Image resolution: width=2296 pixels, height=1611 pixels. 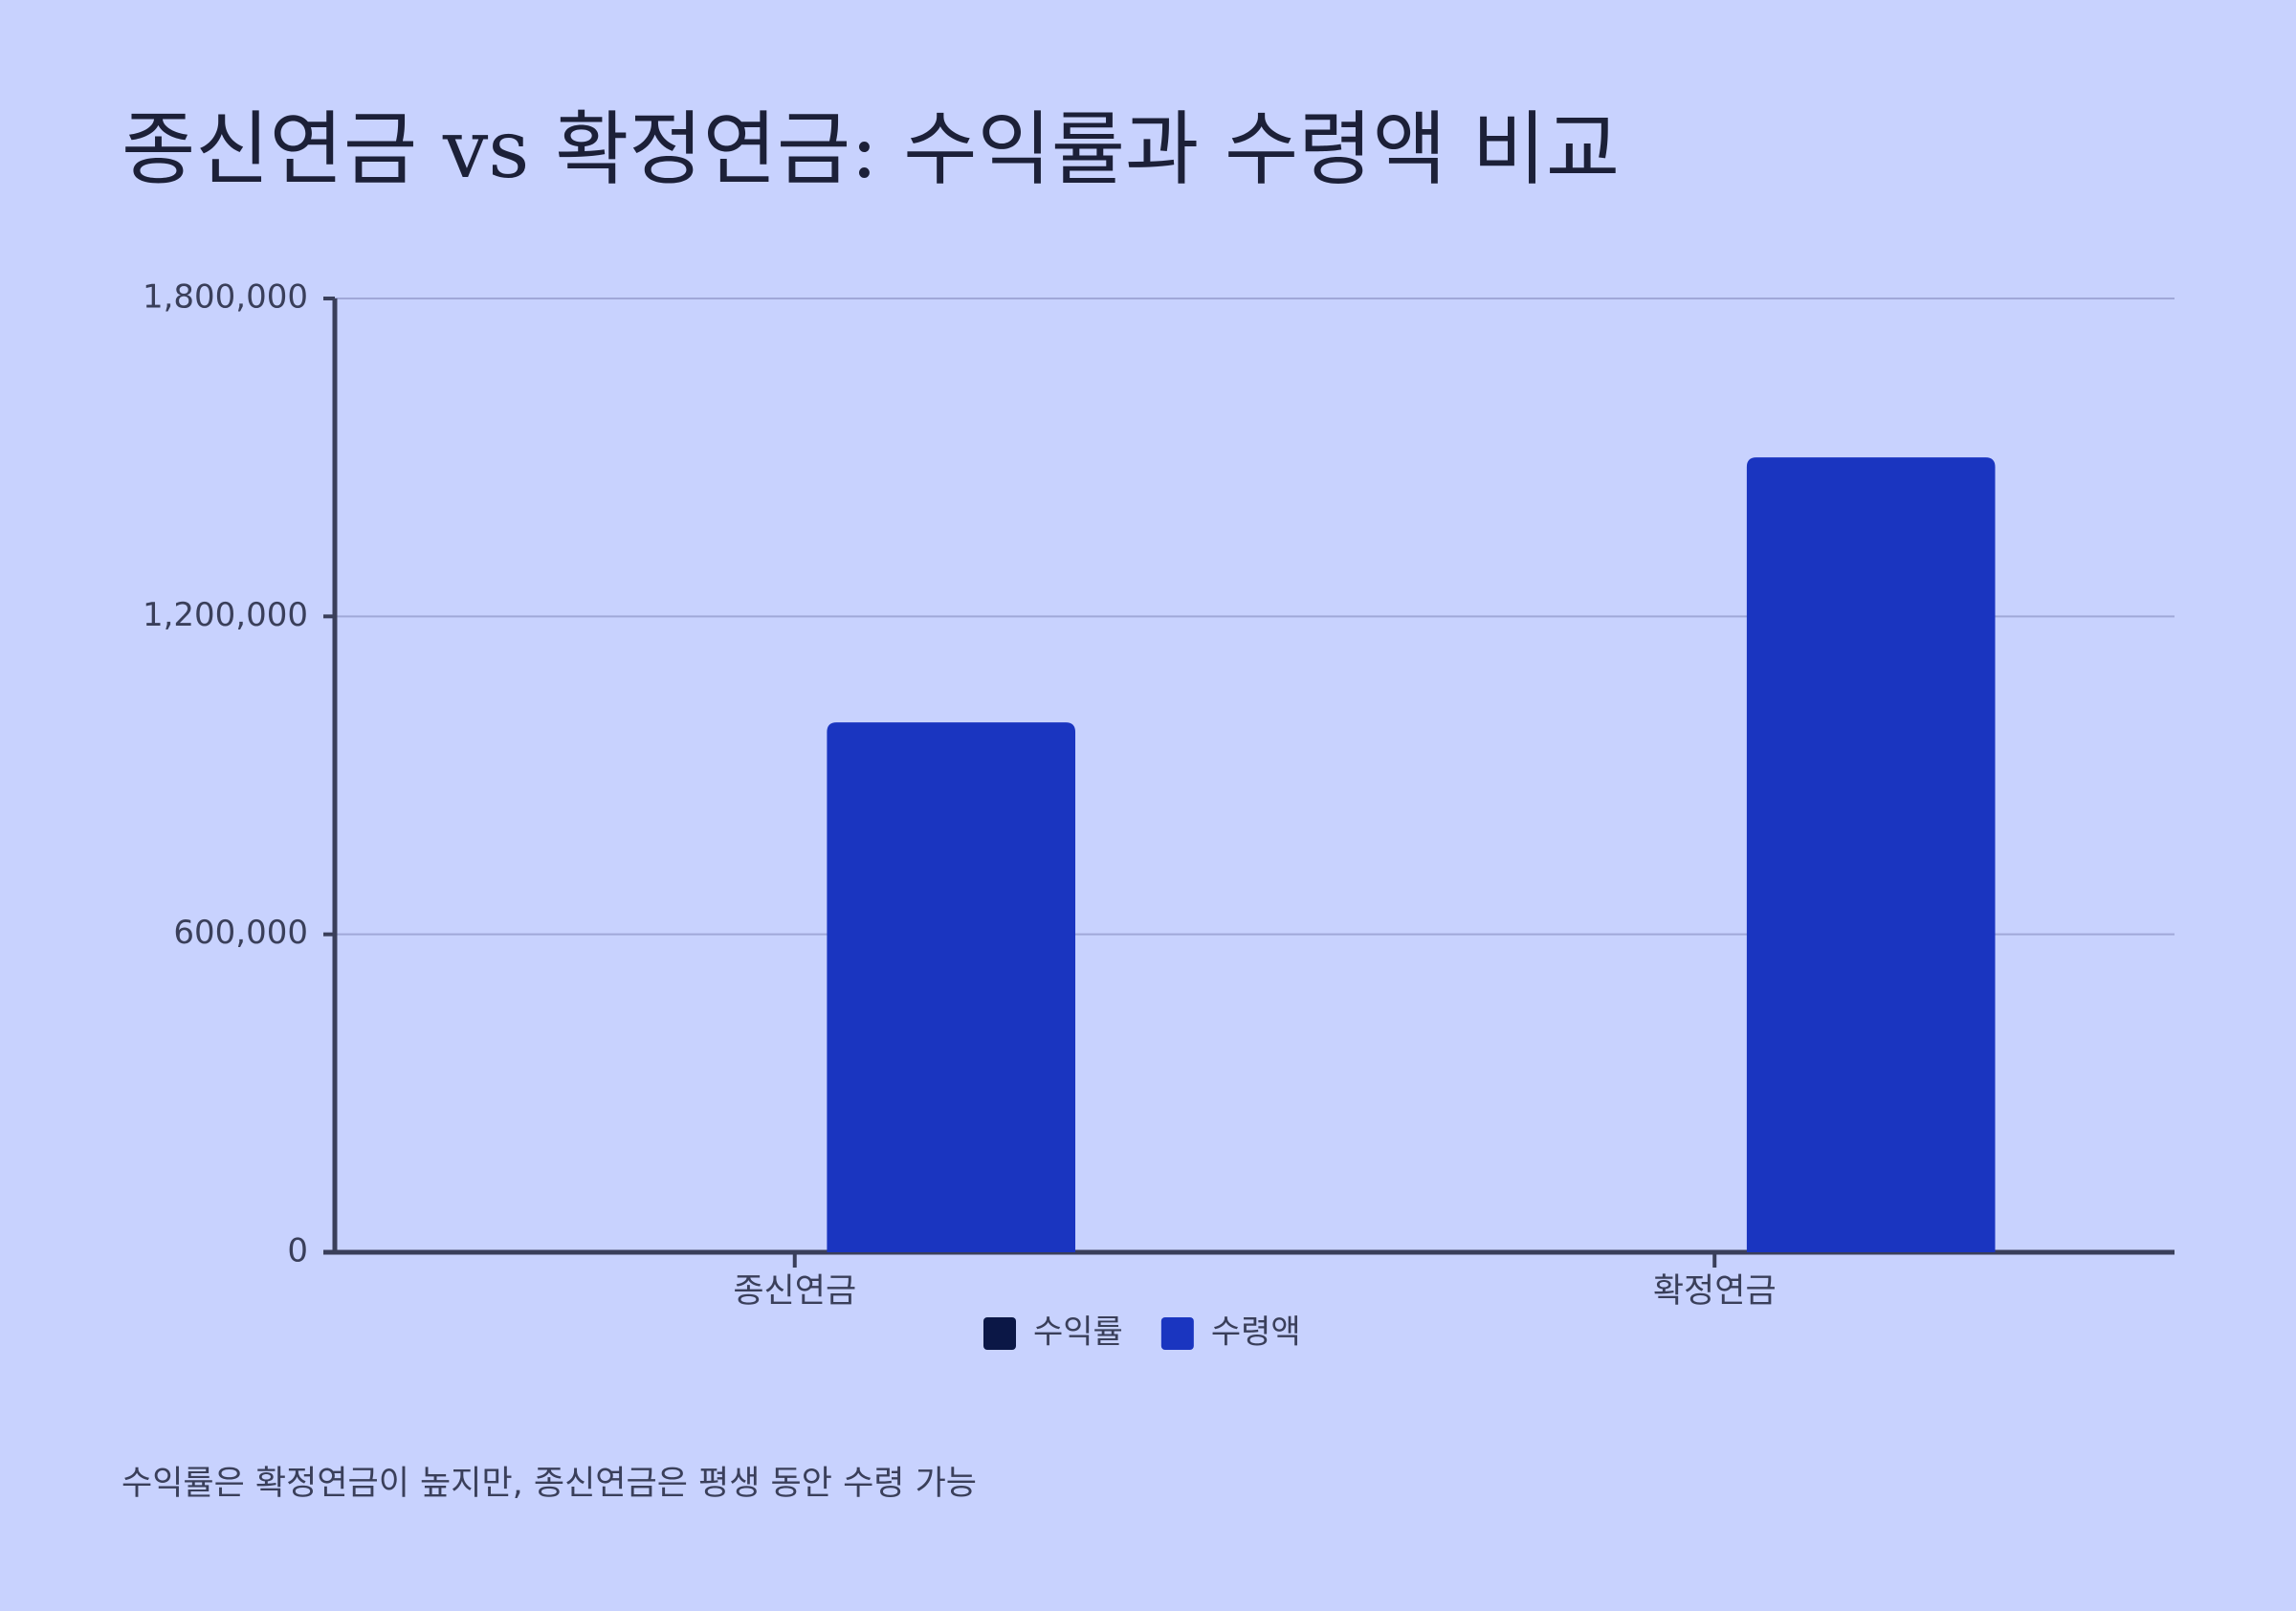 What do you see at coordinates (1256, 1332) in the screenshot?
I see `legend-label: 수령액` at bounding box center [1256, 1332].